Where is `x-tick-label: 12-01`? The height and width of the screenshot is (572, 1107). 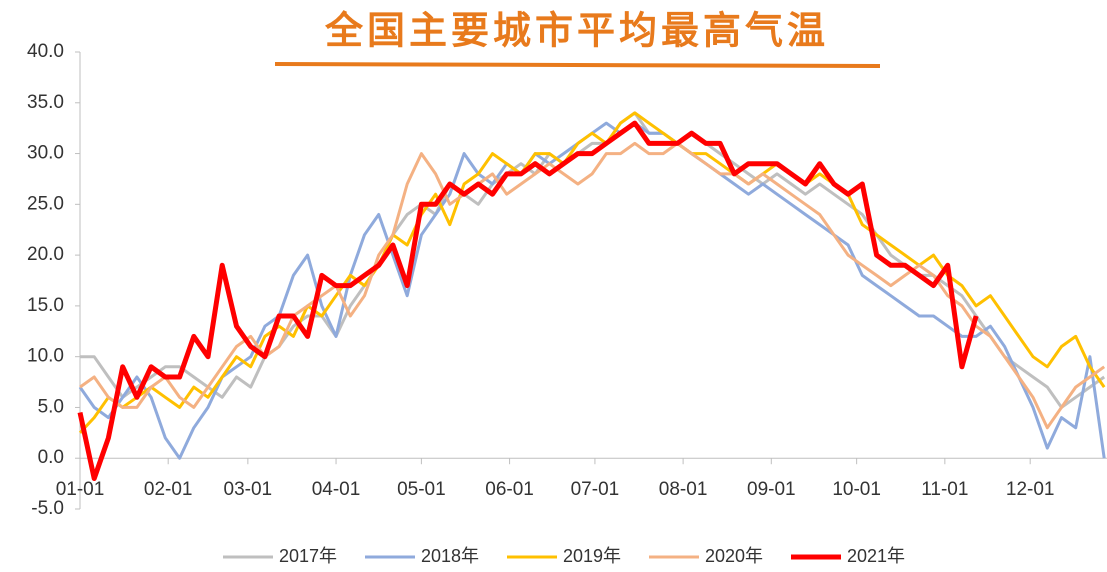
x-tick-label: 12-01 is located at coordinates (1030, 489).